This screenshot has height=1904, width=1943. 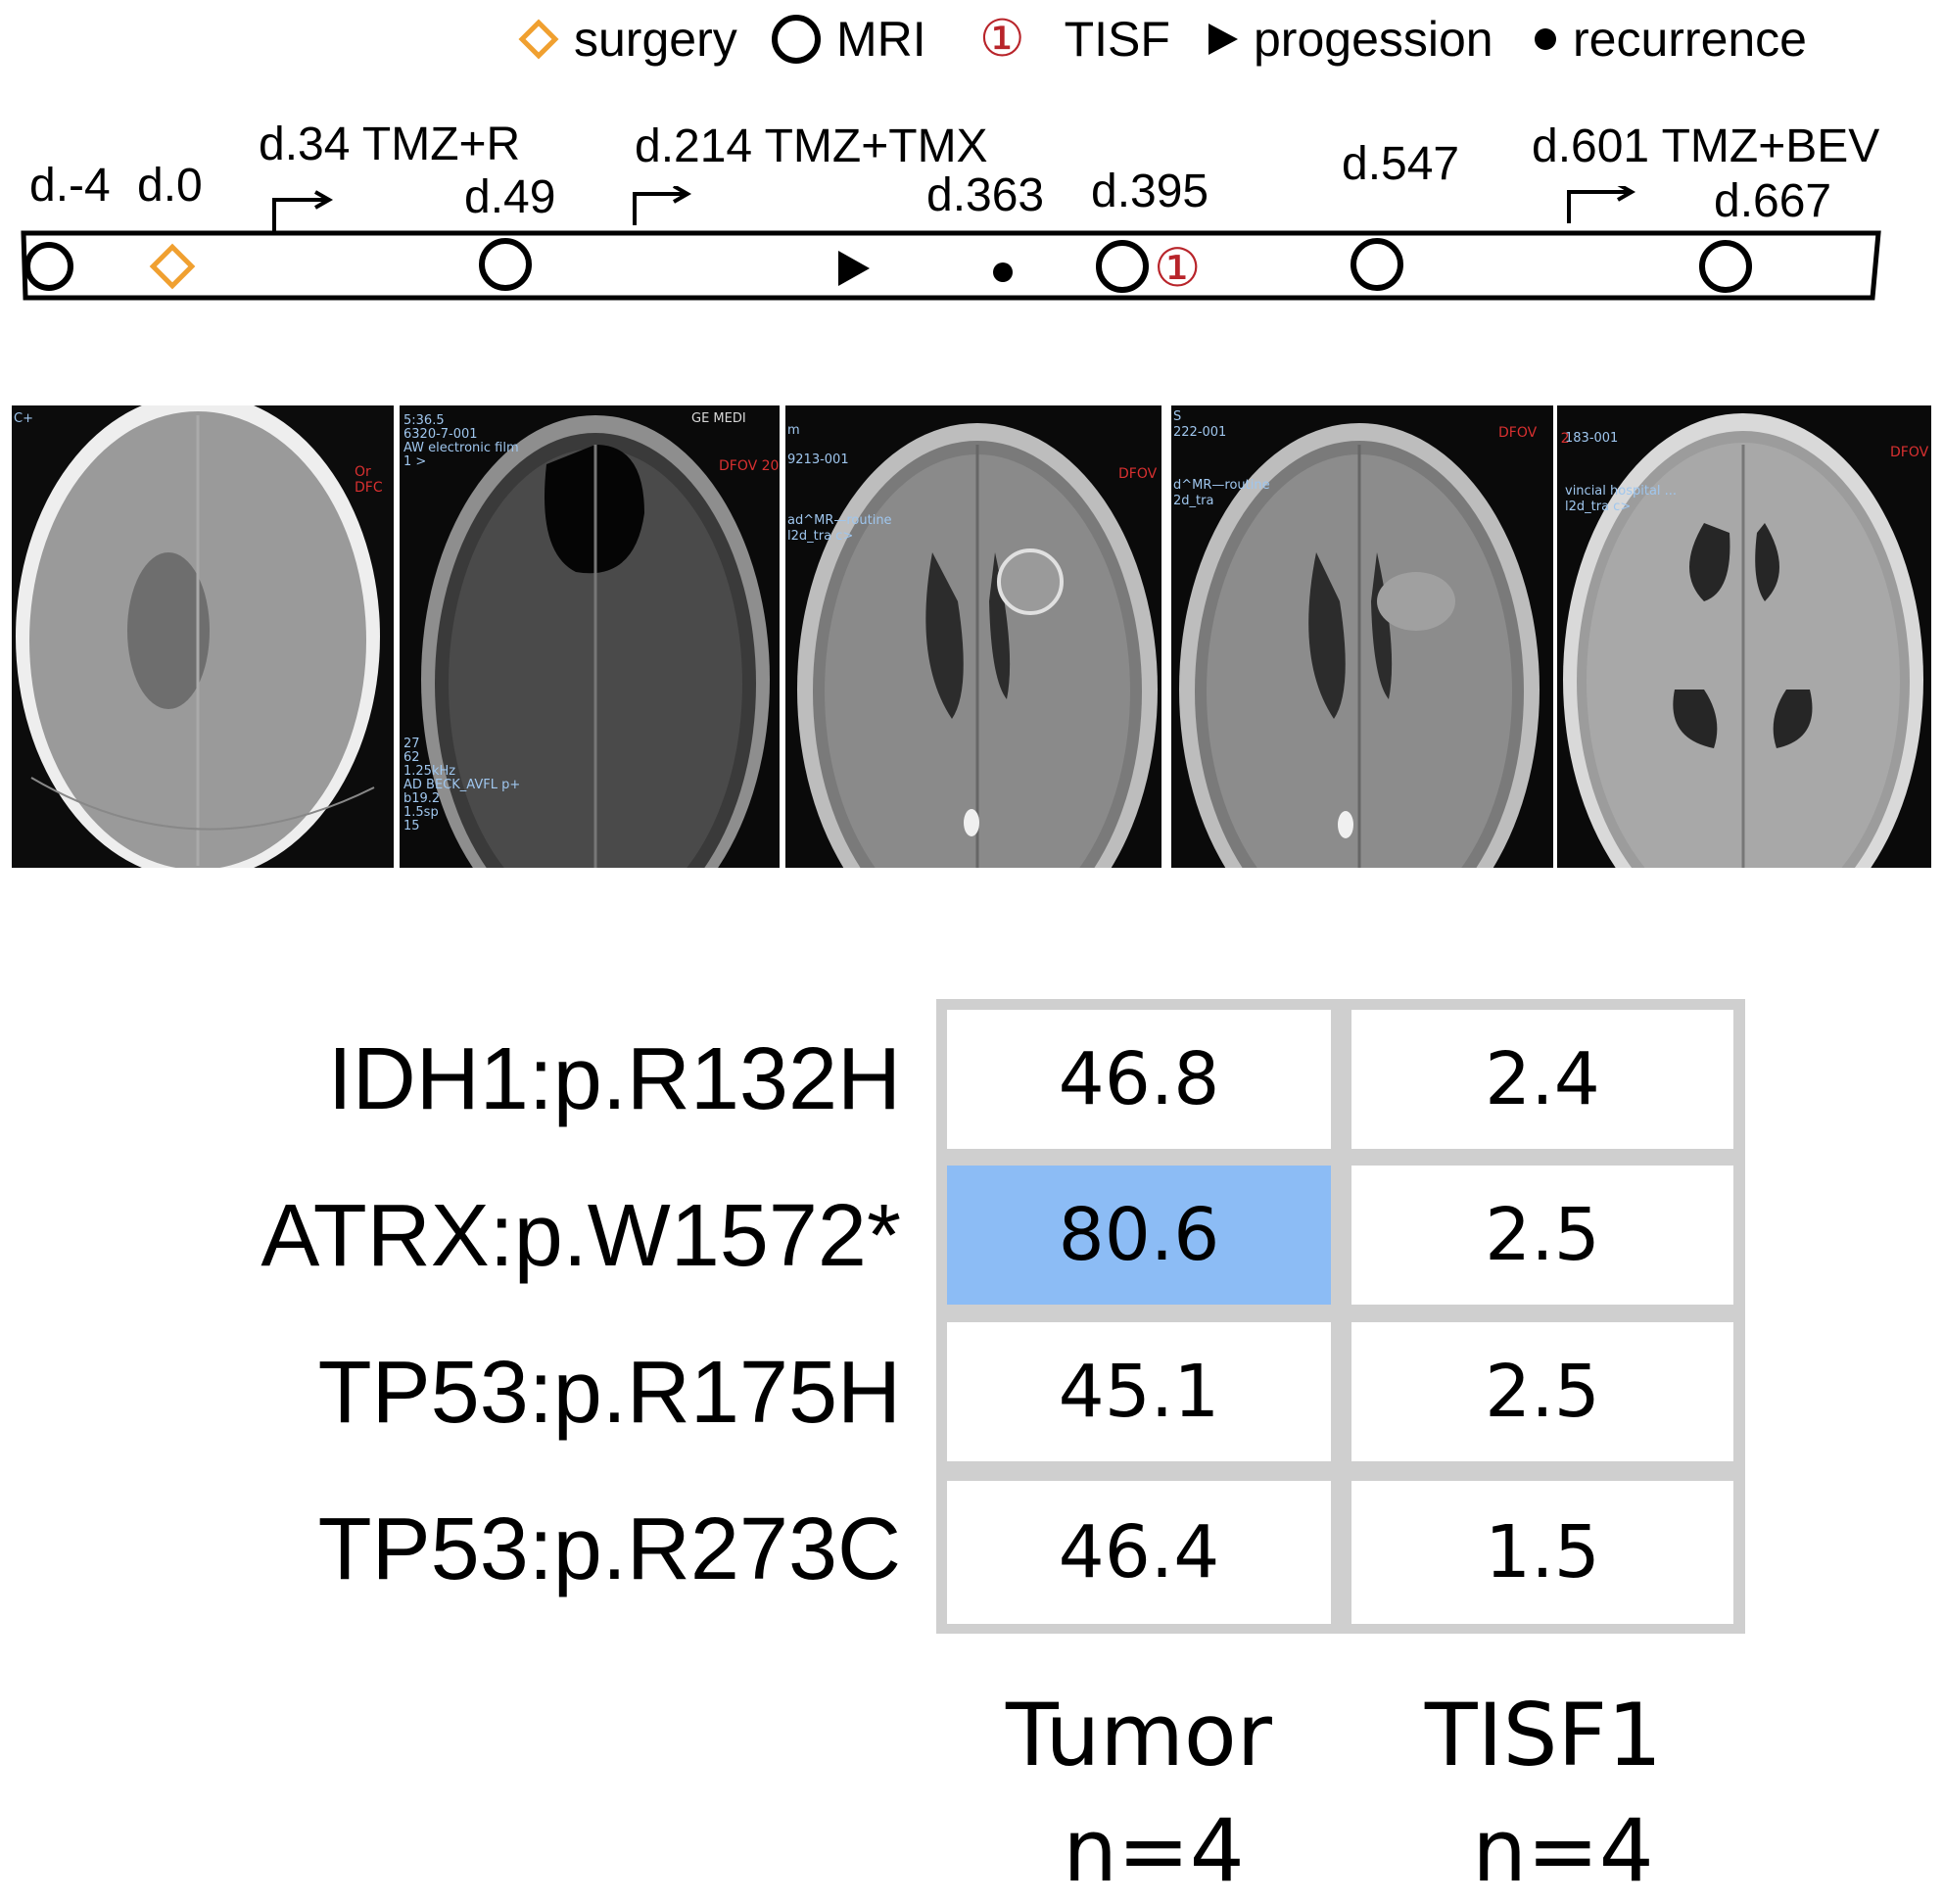 What do you see at coordinates (749, 466) in the screenshot?
I see `scan-red-text: DFOV 20` at bounding box center [749, 466].